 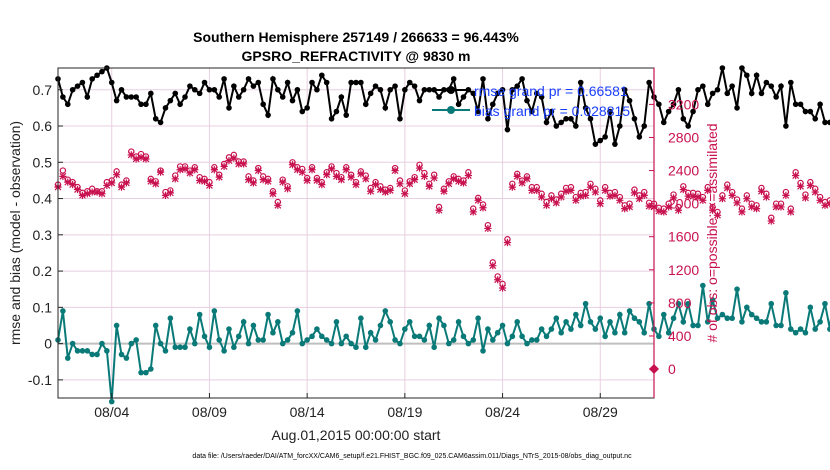 I want to click on x-axis-label: Aug.01,2015 00:00:00 start, so click(x=356, y=435).